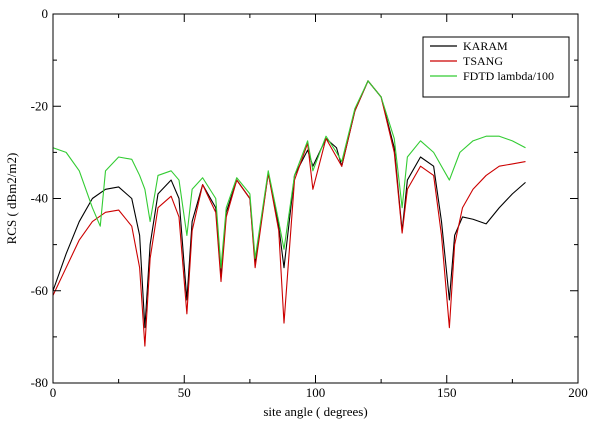 Image resolution: width=595 pixels, height=425 pixels. Describe the element at coordinates (39, 290) in the screenshot. I see `y-tick-label: -60` at that location.